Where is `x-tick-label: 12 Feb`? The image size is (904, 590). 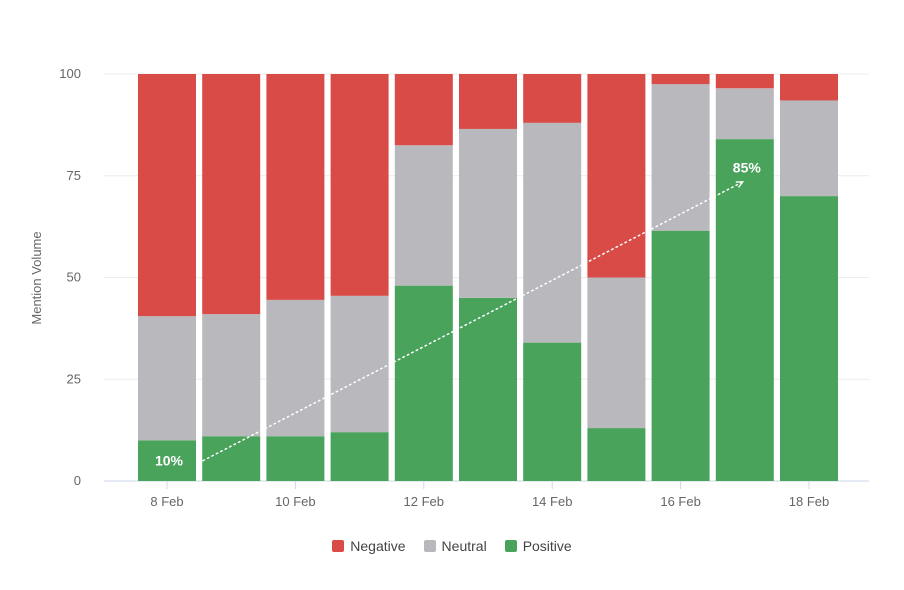
x-tick-label: 12 Feb is located at coordinates (424, 501).